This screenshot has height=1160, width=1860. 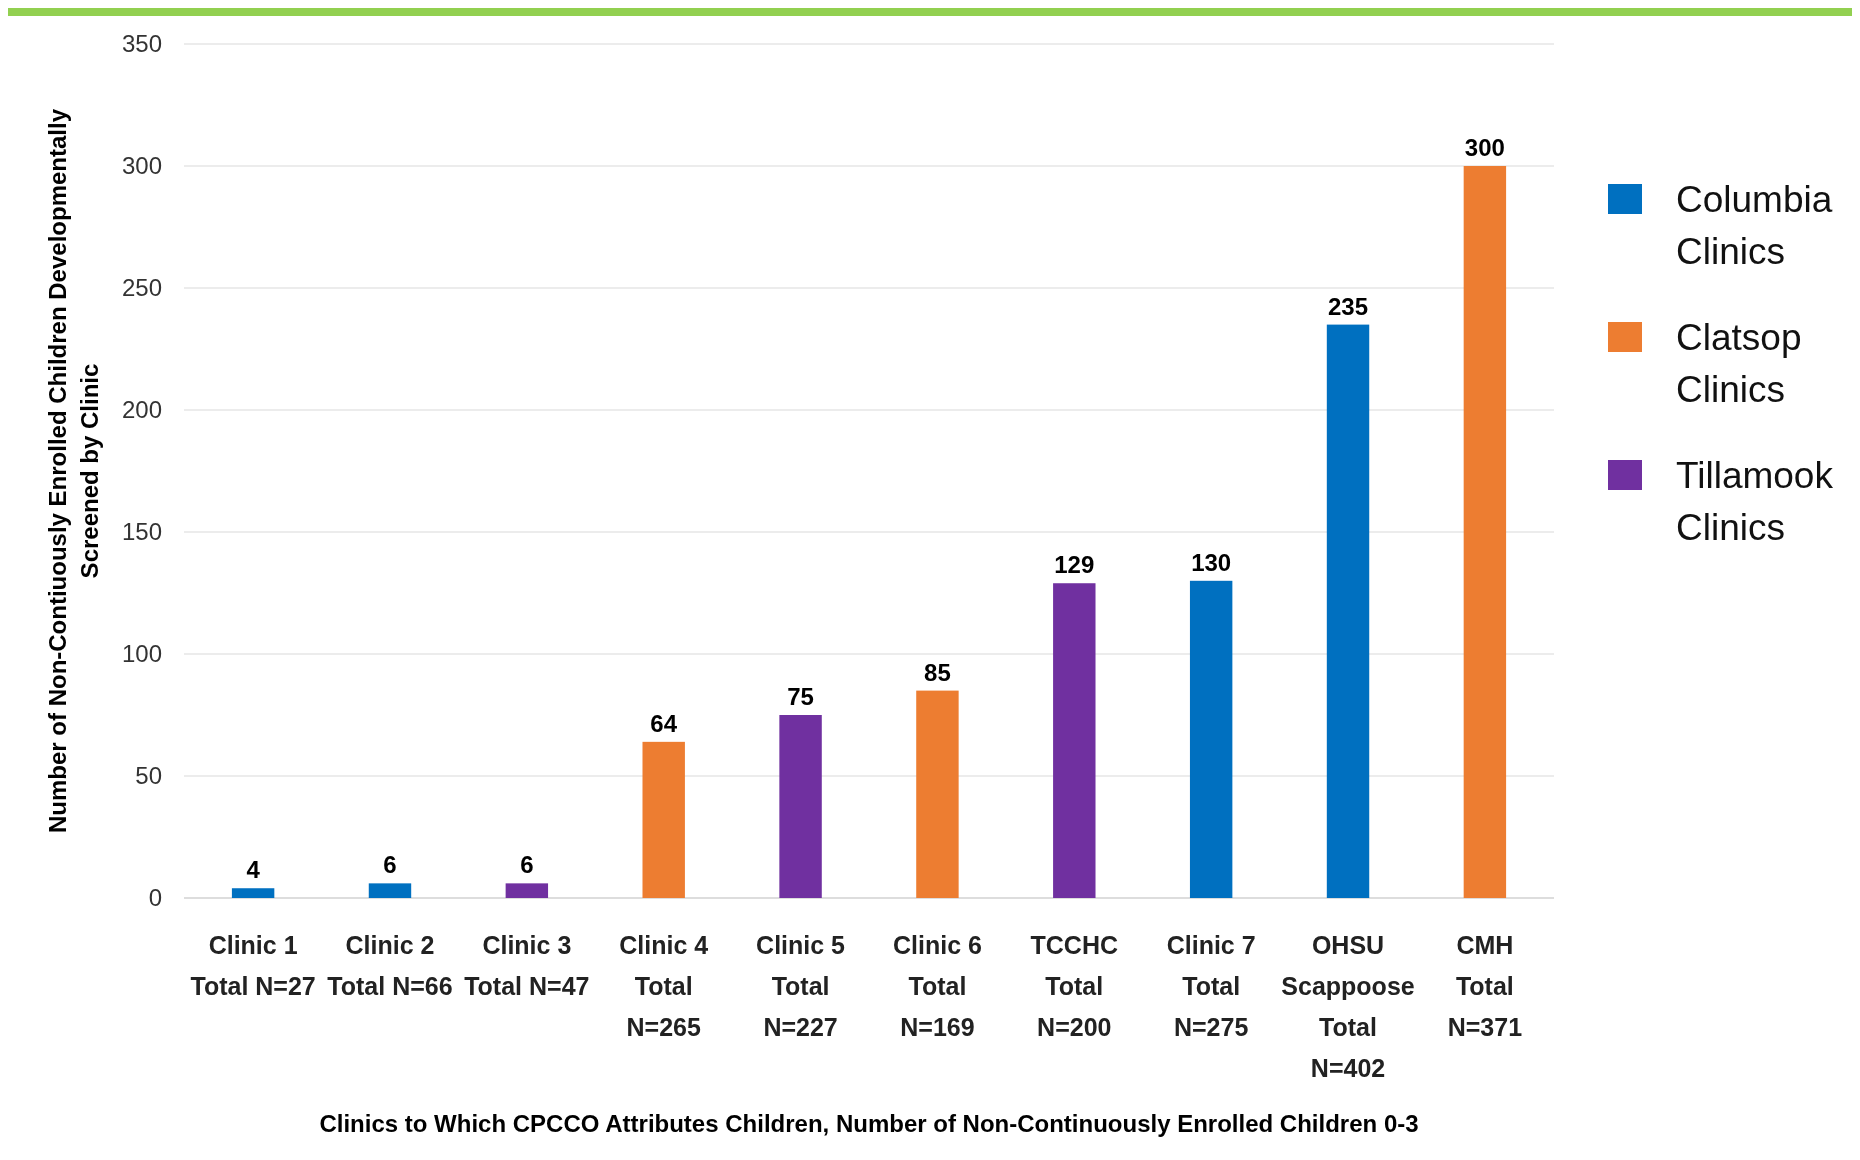 What do you see at coordinates (253, 965) in the screenshot?
I see `x-tick-label: Clinic 1 Total N=27` at bounding box center [253, 965].